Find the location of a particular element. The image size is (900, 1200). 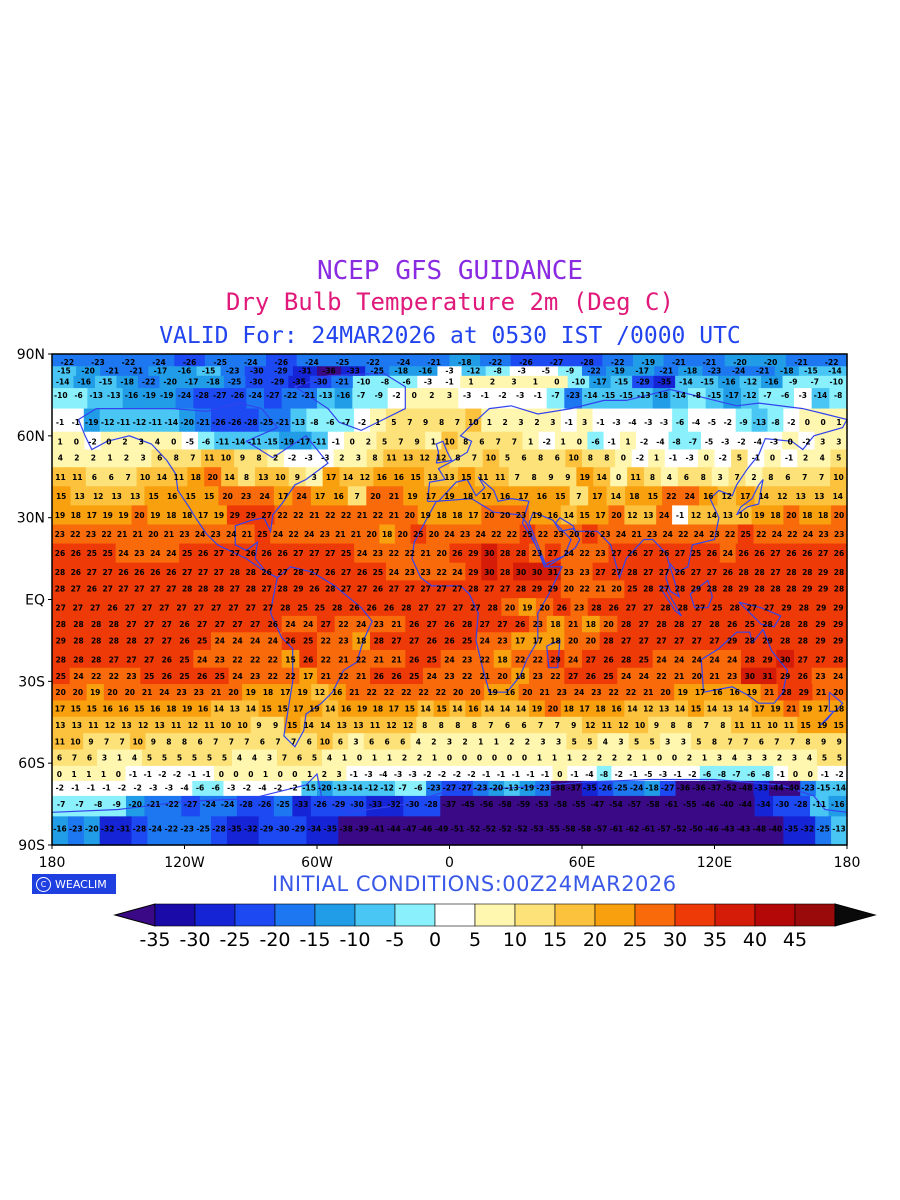

grid-value-label: -62 is located at coordinates (633, 829).